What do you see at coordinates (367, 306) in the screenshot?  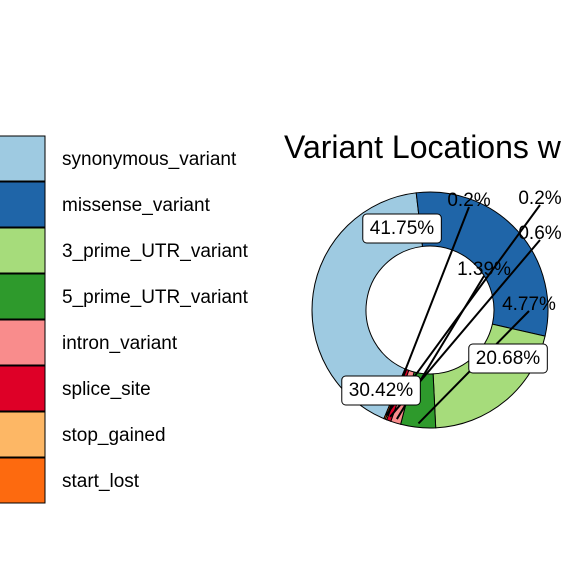 I see `slice-synonymous_variant` at bounding box center [367, 306].